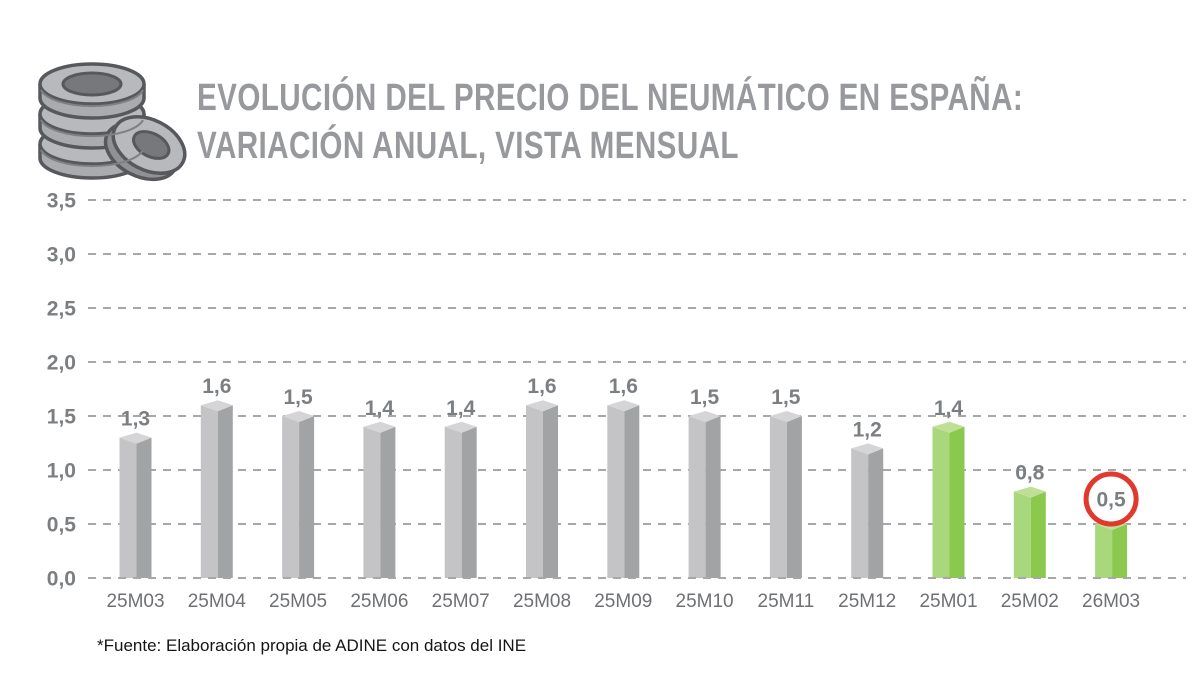 The width and height of the screenshot is (1200, 673). What do you see at coordinates (794, 497) in the screenshot?
I see `bar-25M11-right-face` at bounding box center [794, 497].